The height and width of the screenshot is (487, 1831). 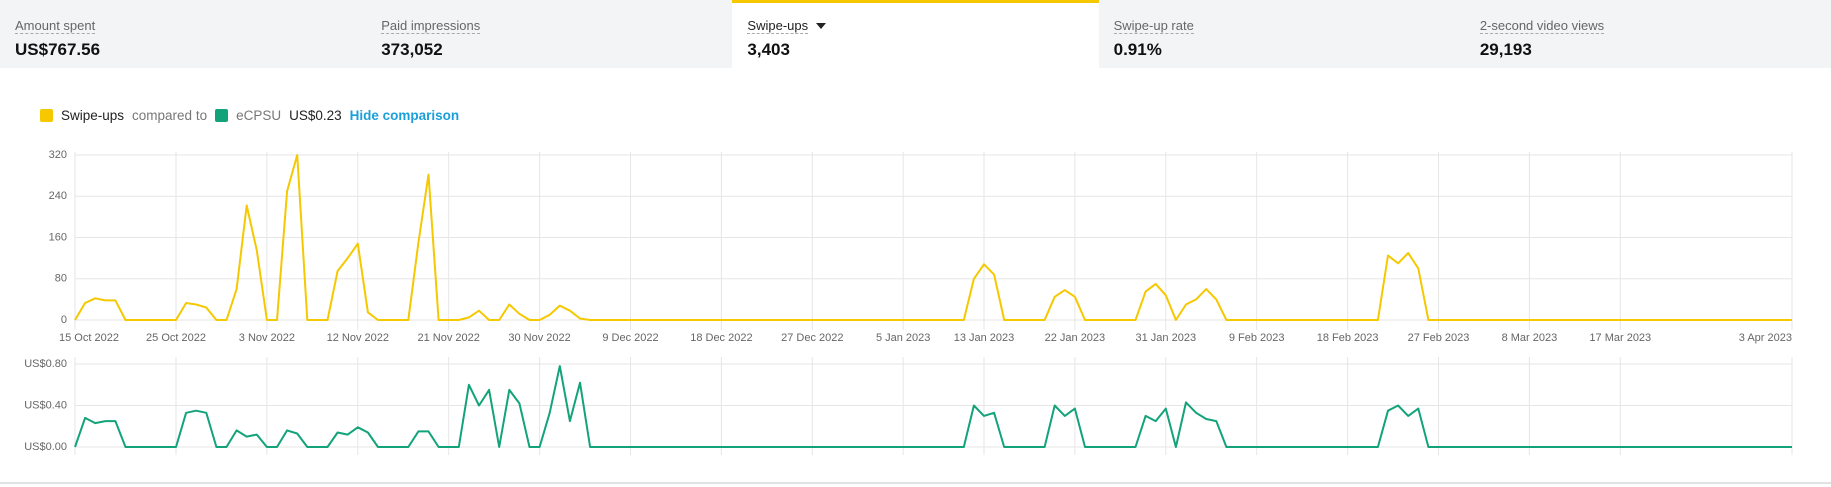 What do you see at coordinates (315, 115) in the screenshot?
I see `comparison-value: US$0.23` at bounding box center [315, 115].